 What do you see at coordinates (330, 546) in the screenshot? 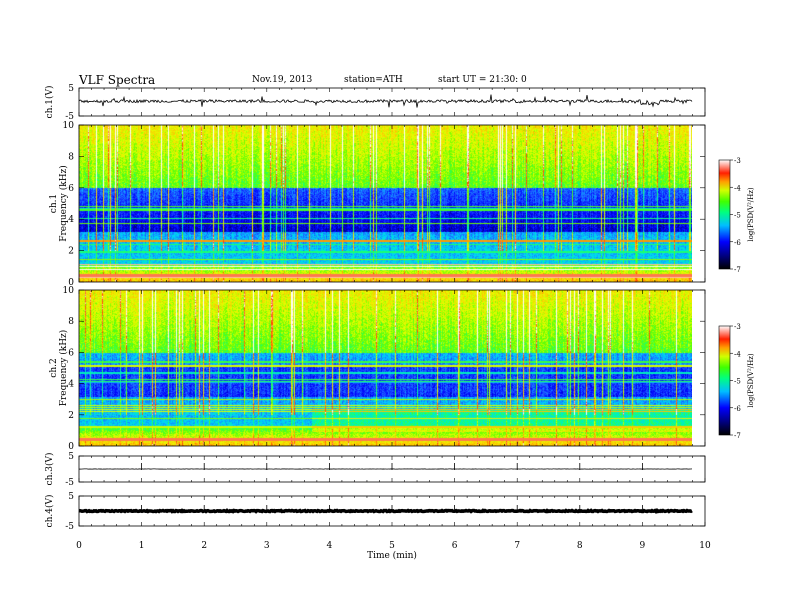
I see `x-tick-label: 4` at bounding box center [330, 546].